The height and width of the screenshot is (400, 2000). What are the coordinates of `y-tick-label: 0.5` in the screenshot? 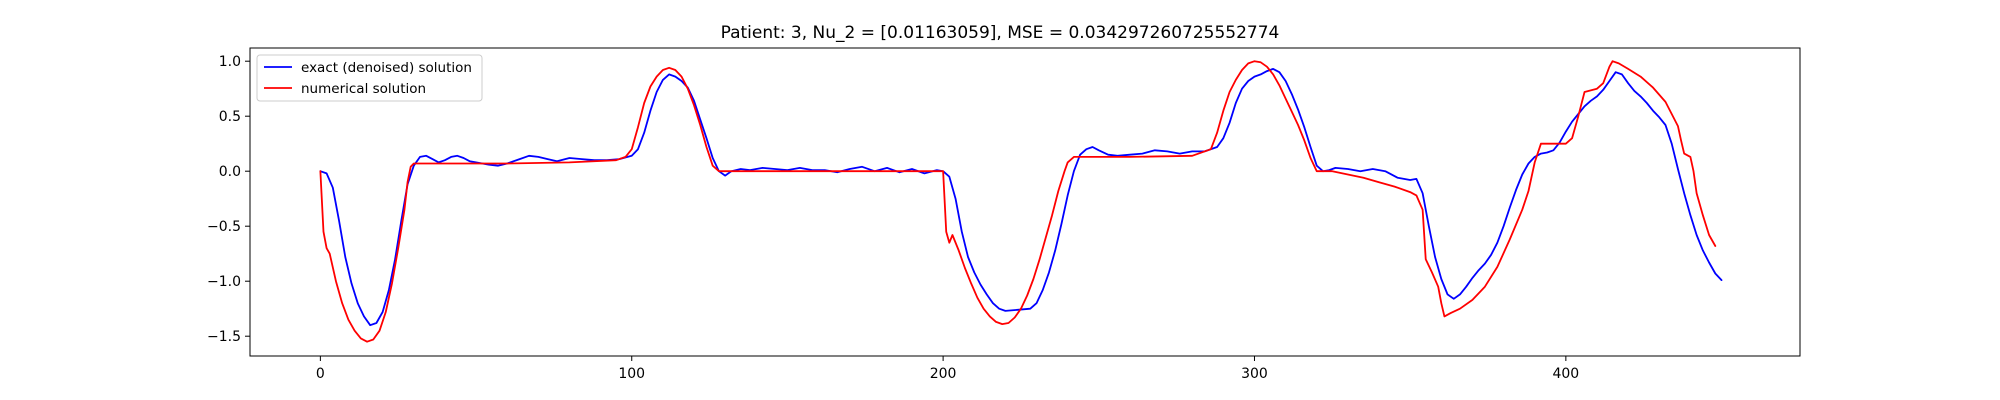 It's located at (230, 117).